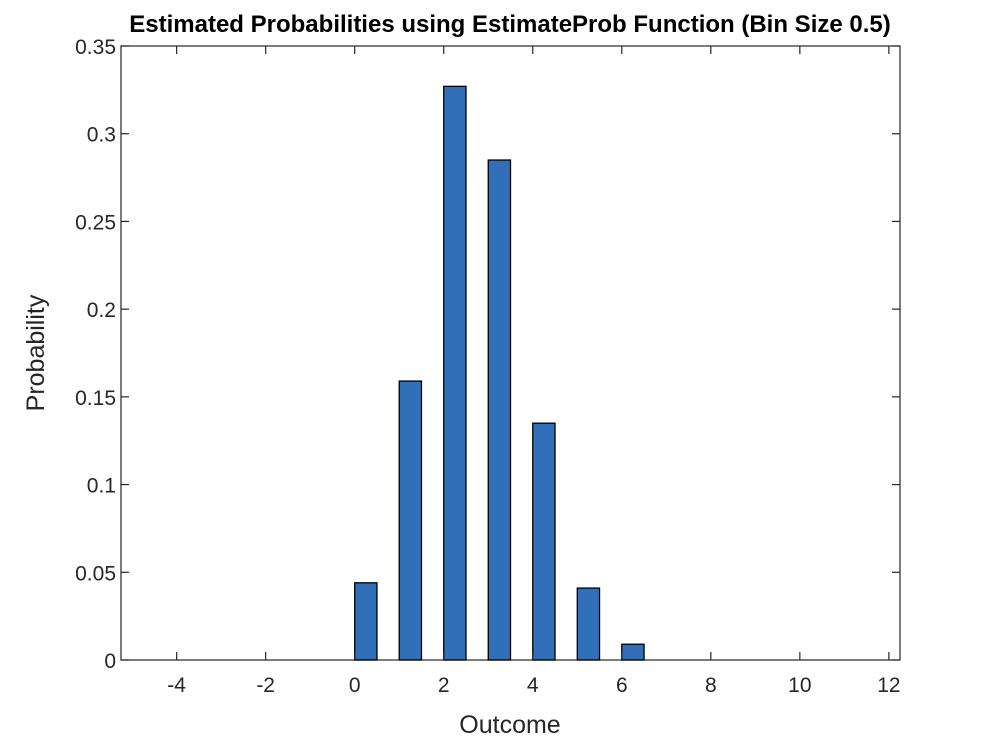 Image resolution: width=998 pixels, height=738 pixels. I want to click on y-tick-label-4: 0.2, so click(101, 310).